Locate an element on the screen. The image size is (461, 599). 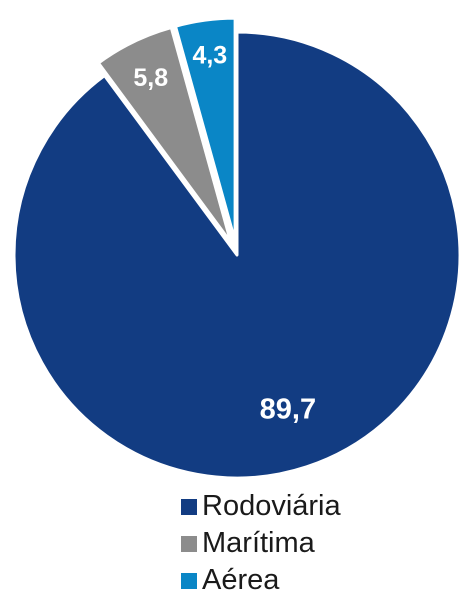
data-label-maritima: 5,8 is located at coordinates (150, 78).